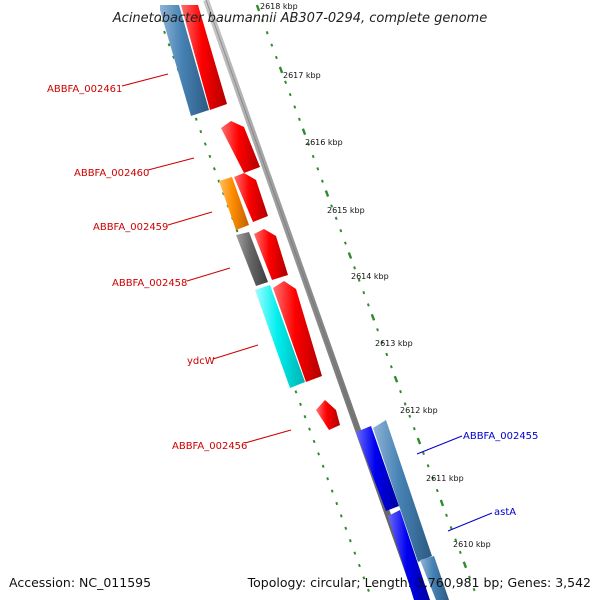 This screenshot has width=600, height=600. Describe the element at coordinates (370, 276) in the screenshot. I see `tick-label-2614: 2614 kbp` at that location.